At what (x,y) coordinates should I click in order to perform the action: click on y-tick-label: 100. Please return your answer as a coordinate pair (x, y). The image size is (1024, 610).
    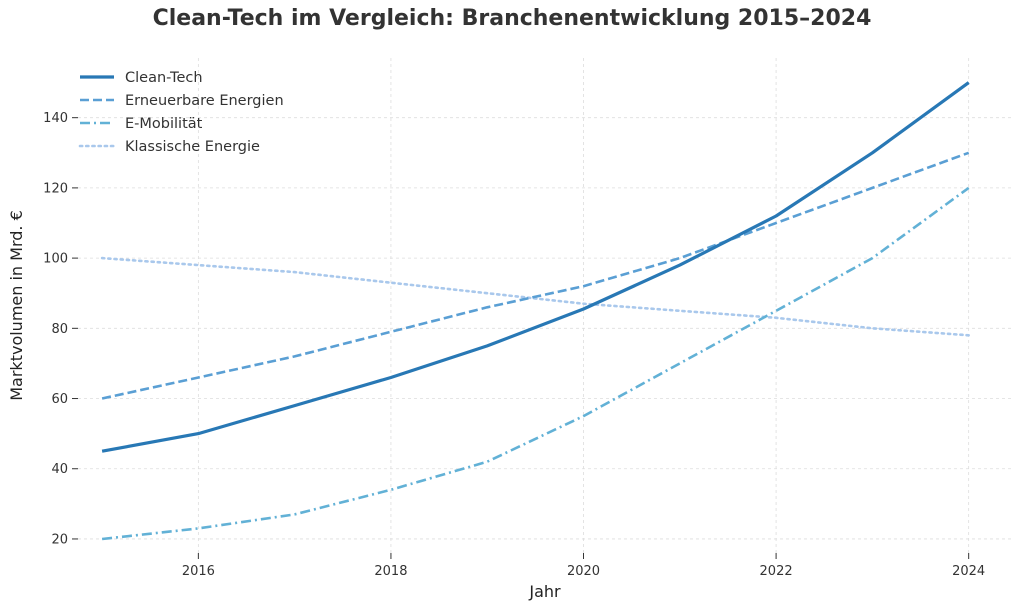
    Looking at the image, I should click on (55, 259).